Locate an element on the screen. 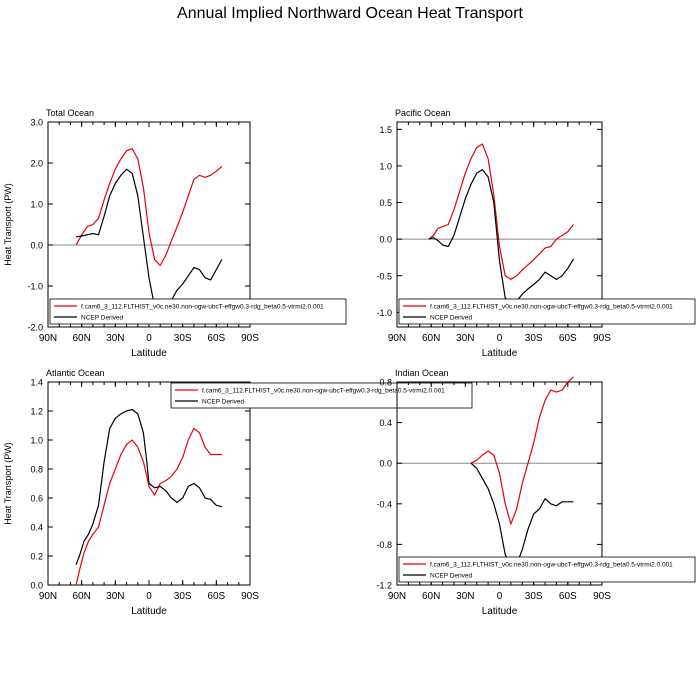  y-tick-label: -2.0 is located at coordinates (35, 328).